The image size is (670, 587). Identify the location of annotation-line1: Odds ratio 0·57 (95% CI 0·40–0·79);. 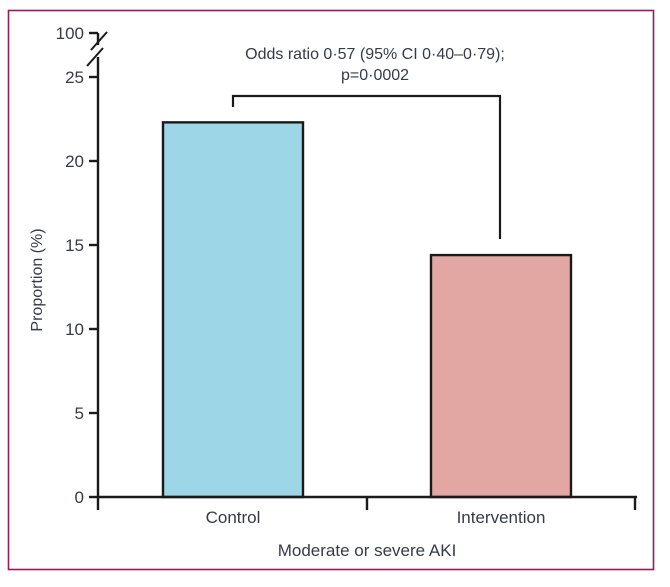
(375, 54).